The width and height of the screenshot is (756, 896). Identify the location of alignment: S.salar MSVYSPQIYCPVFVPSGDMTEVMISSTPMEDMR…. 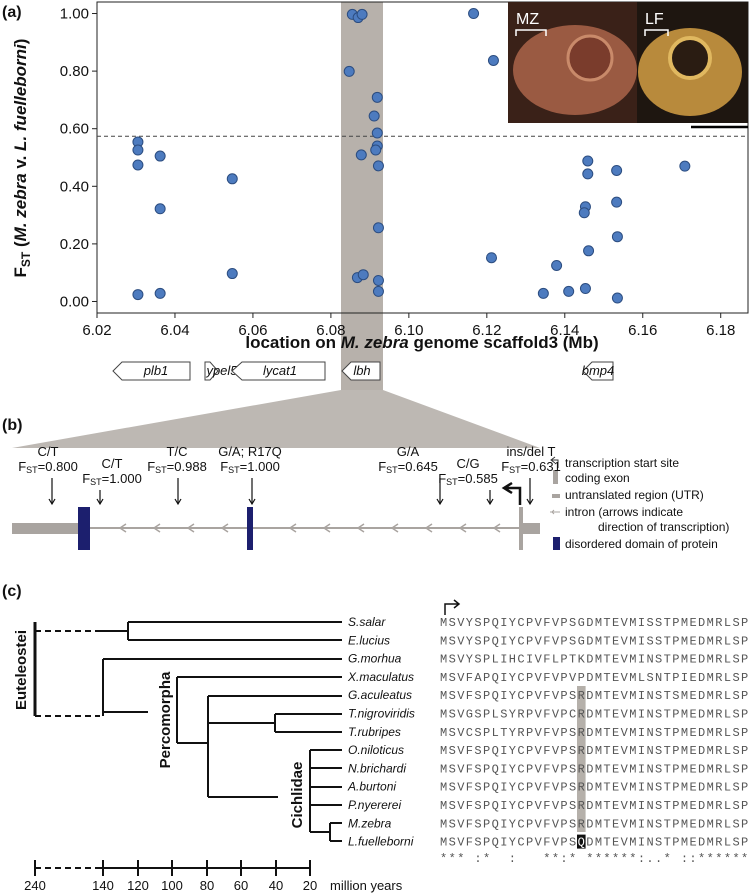
(548, 732).